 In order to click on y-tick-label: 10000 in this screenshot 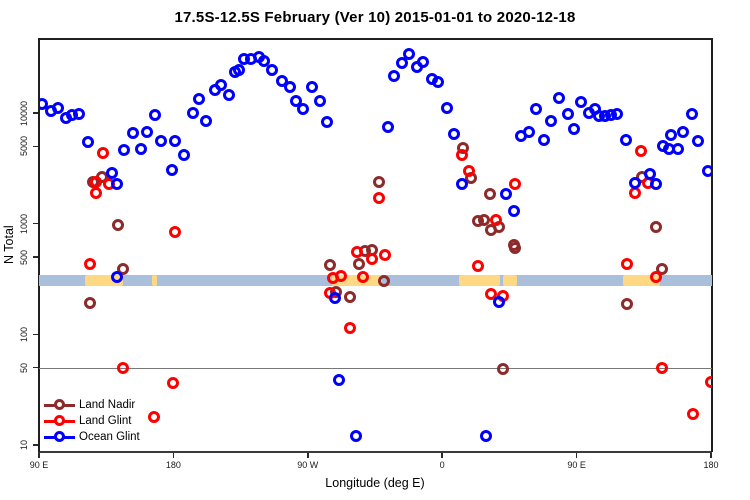, I will do `click(24, 113)`.